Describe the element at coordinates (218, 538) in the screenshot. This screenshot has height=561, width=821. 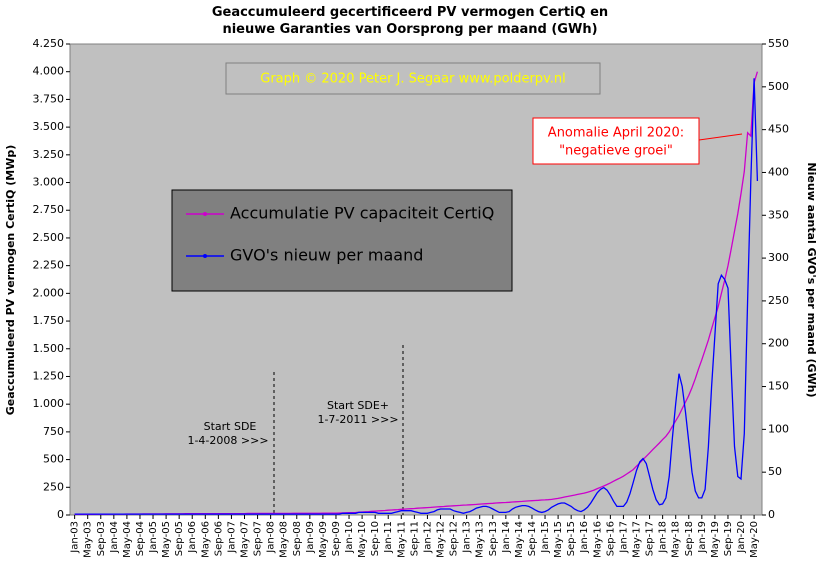
I see `x-tick-label: Sep-06` at that location.